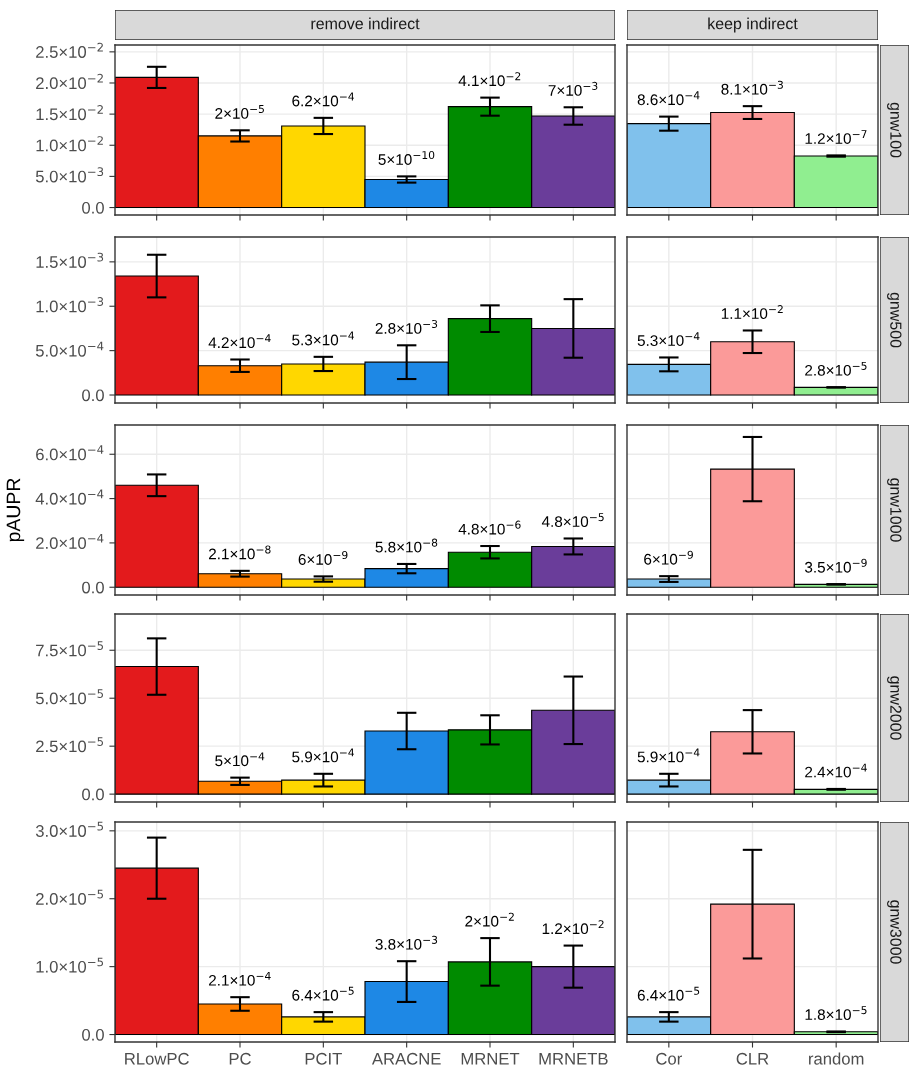 This screenshot has height=1078, width=909. I want to click on x-tick-label: MRNET, so click(490, 1059).